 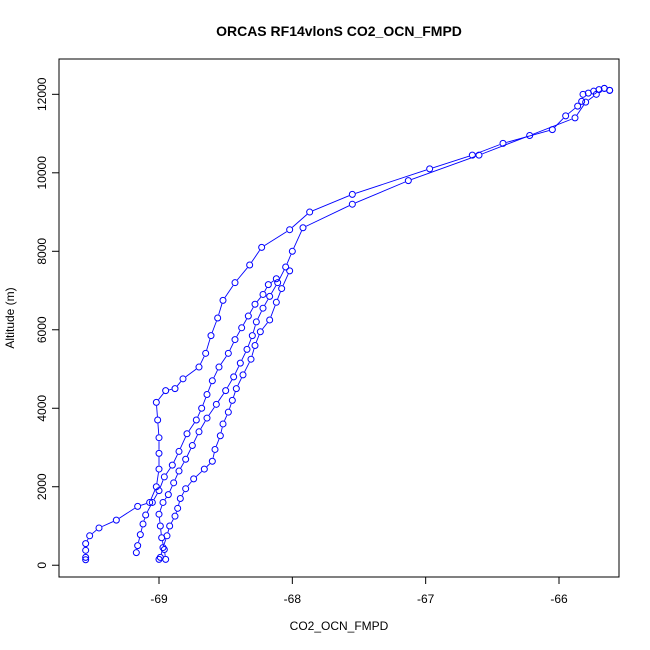 What do you see at coordinates (339, 626) in the screenshot?
I see `x-axis-label: CO2_OCN_FMPD` at bounding box center [339, 626].